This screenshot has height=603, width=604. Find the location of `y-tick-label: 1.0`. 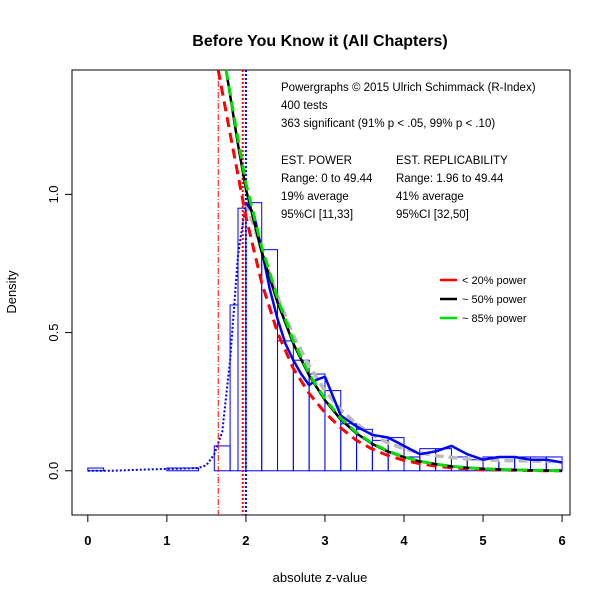

y-tick-label: 1.0 is located at coordinates (53, 194).